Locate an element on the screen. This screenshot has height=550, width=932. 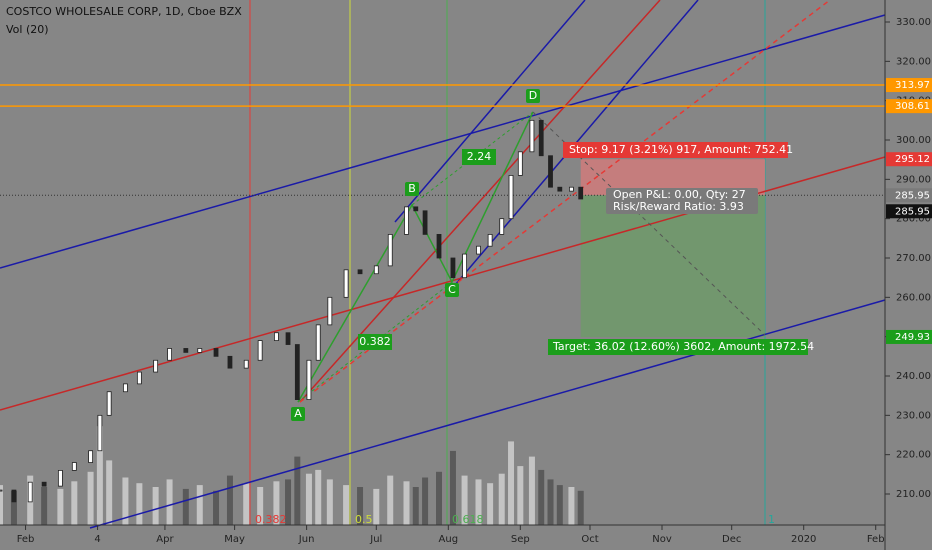
ratio-box is located at coordinates (375, 342).